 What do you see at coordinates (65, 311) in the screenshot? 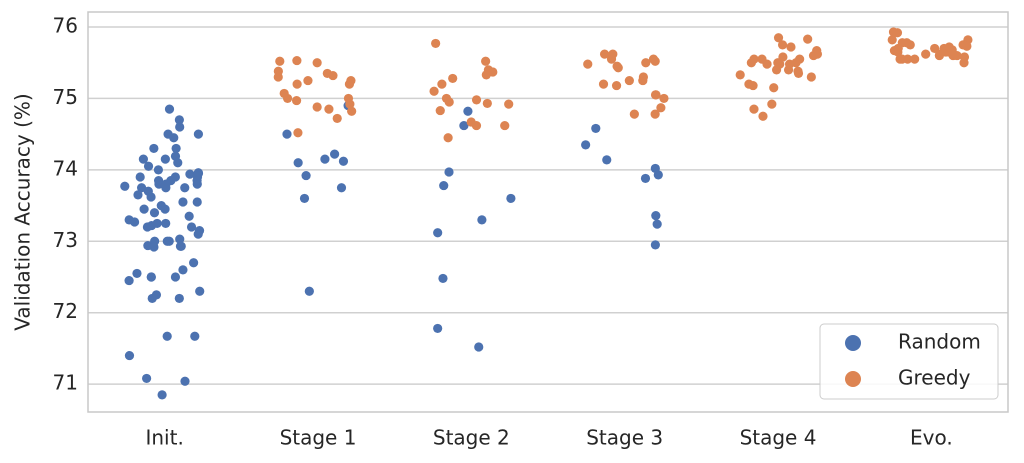
I see `y-tick-label: 72` at bounding box center [65, 311].